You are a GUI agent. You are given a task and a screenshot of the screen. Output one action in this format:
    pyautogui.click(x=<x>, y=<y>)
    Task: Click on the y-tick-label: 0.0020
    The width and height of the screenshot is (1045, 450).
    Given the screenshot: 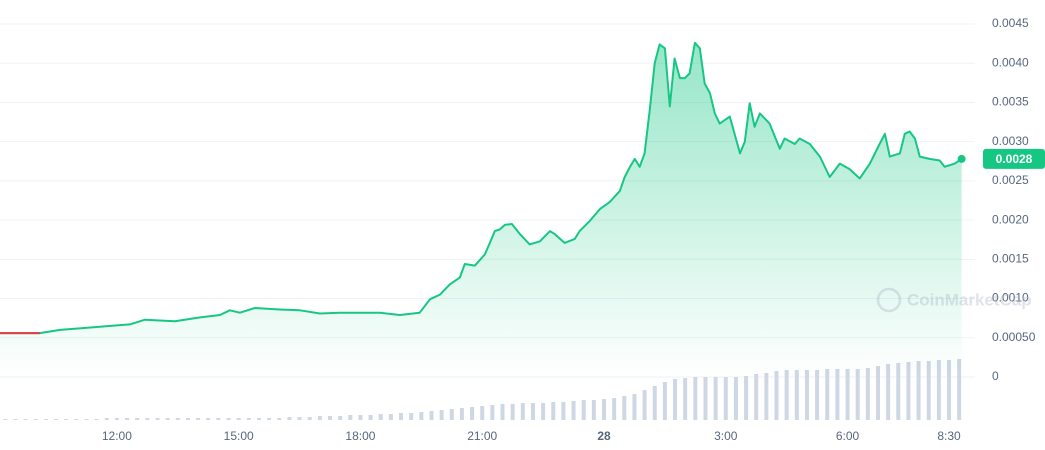 What is the action you would take?
    pyautogui.click(x=1010, y=219)
    